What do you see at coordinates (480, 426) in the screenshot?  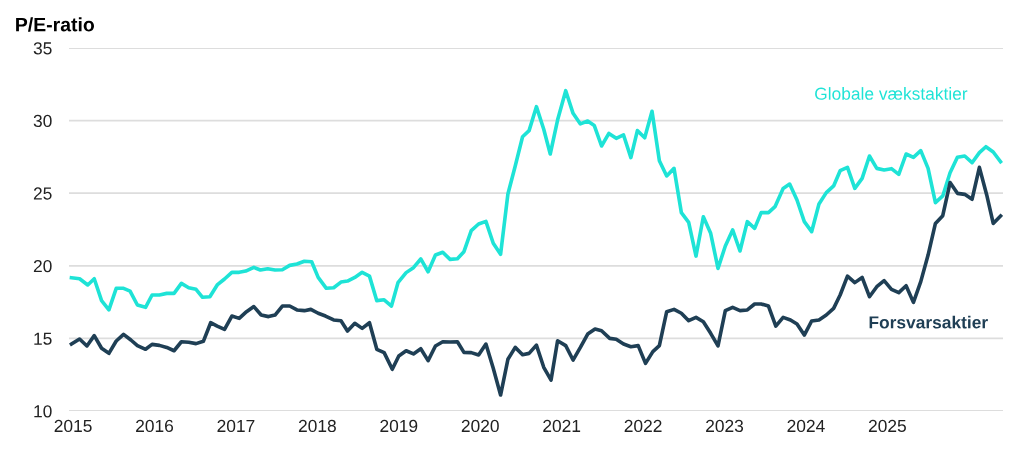 I see `x-tick-label: 2020` at bounding box center [480, 426].